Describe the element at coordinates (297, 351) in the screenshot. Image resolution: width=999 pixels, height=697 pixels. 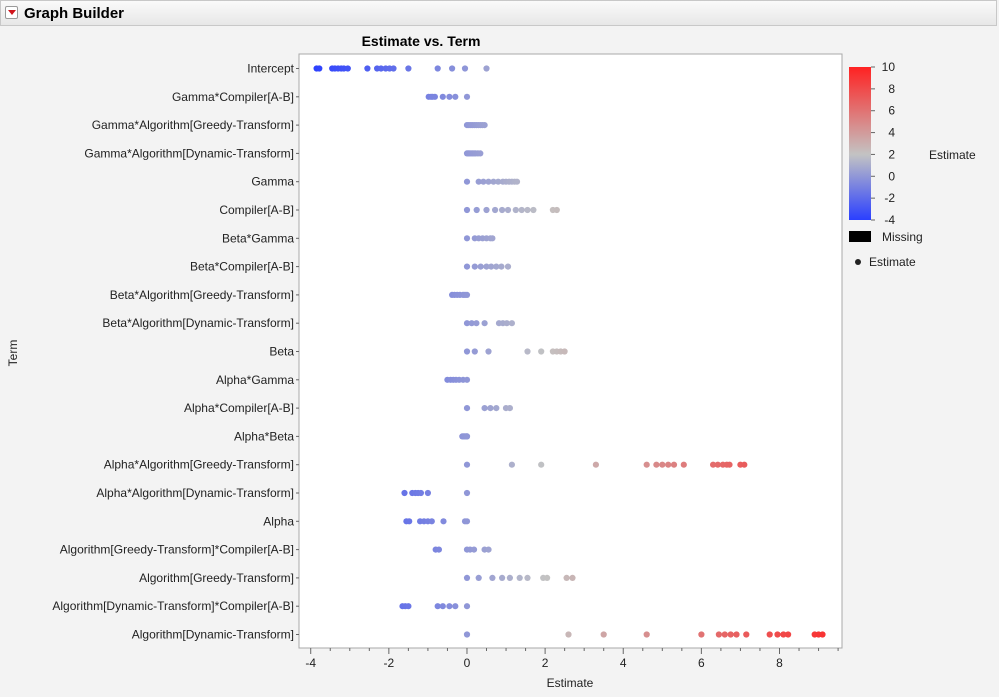
I see `y-axis-ticks` at that location.